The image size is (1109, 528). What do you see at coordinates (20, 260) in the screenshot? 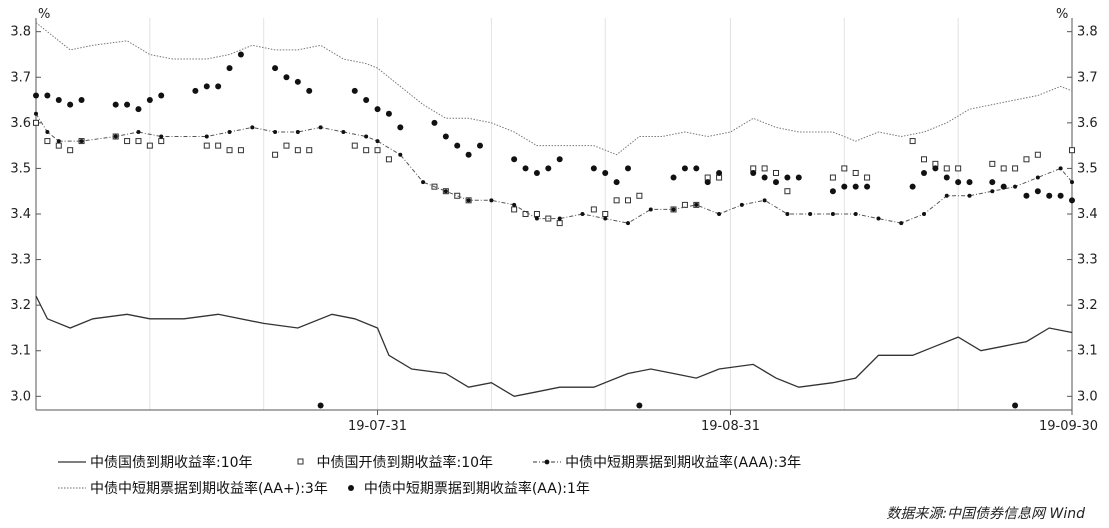
I see `y-tick-label-left: 3.3` at bounding box center [20, 260].